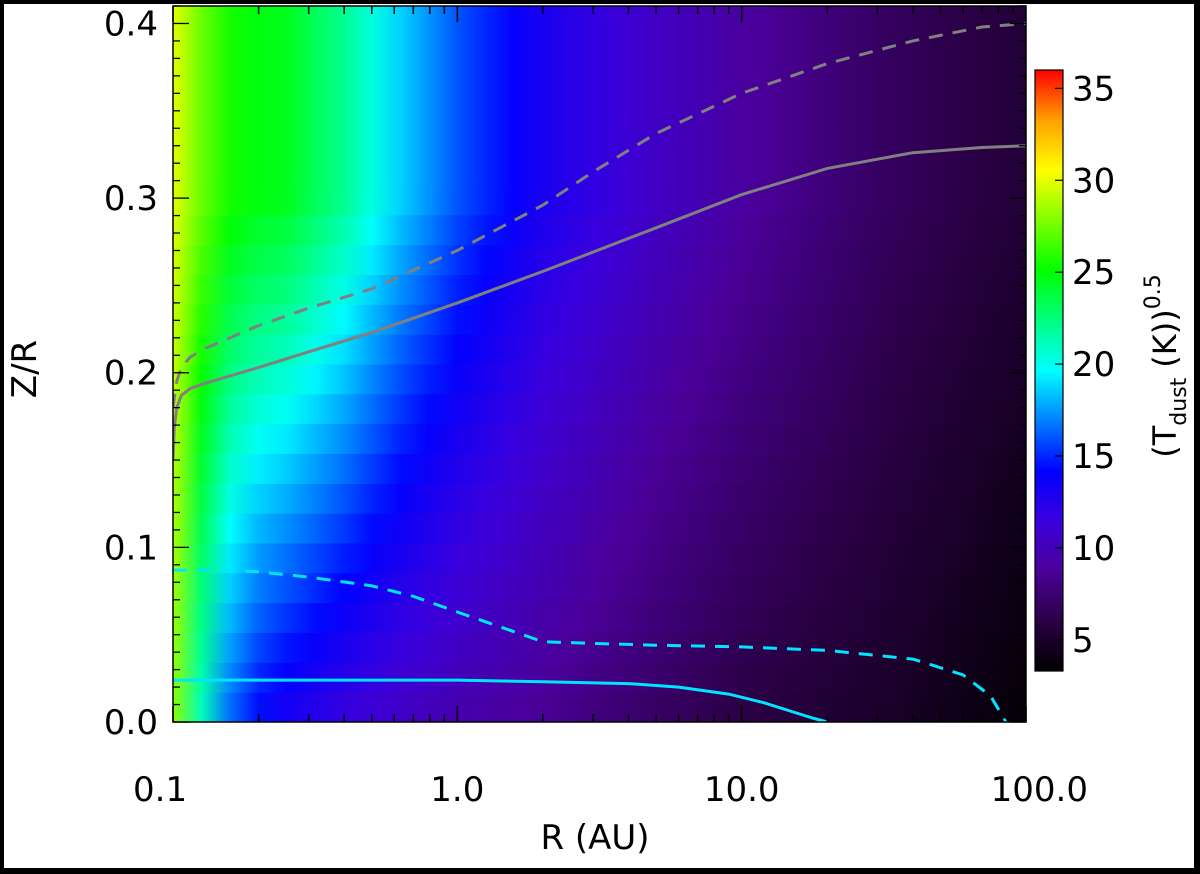 This screenshot has height=874, width=1200. I want to click on x-tick-labels: 0.1 1.0 10.0 100.0, so click(610, 790).